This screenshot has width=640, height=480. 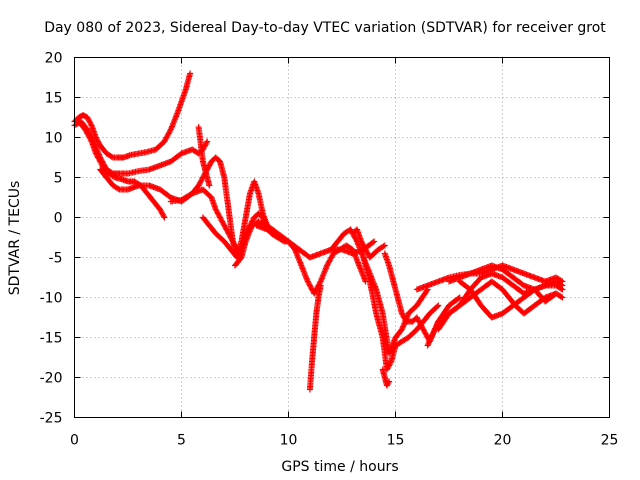 What do you see at coordinates (503, 441) in the screenshot?
I see `x-tick-label: 20` at bounding box center [503, 441].